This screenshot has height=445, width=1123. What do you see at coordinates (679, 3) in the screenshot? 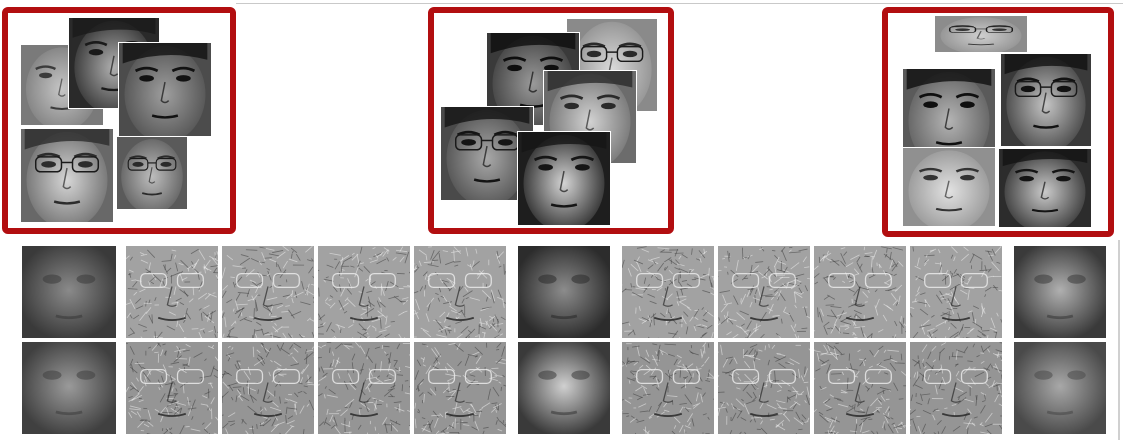
I see `top-rule` at bounding box center [679, 3].